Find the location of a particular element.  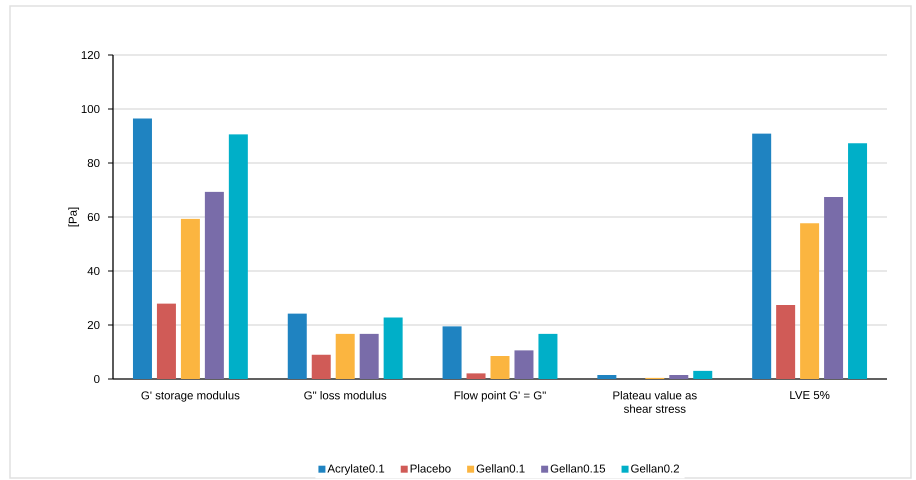

legend-label: Gellan0.1 is located at coordinates (500, 468).